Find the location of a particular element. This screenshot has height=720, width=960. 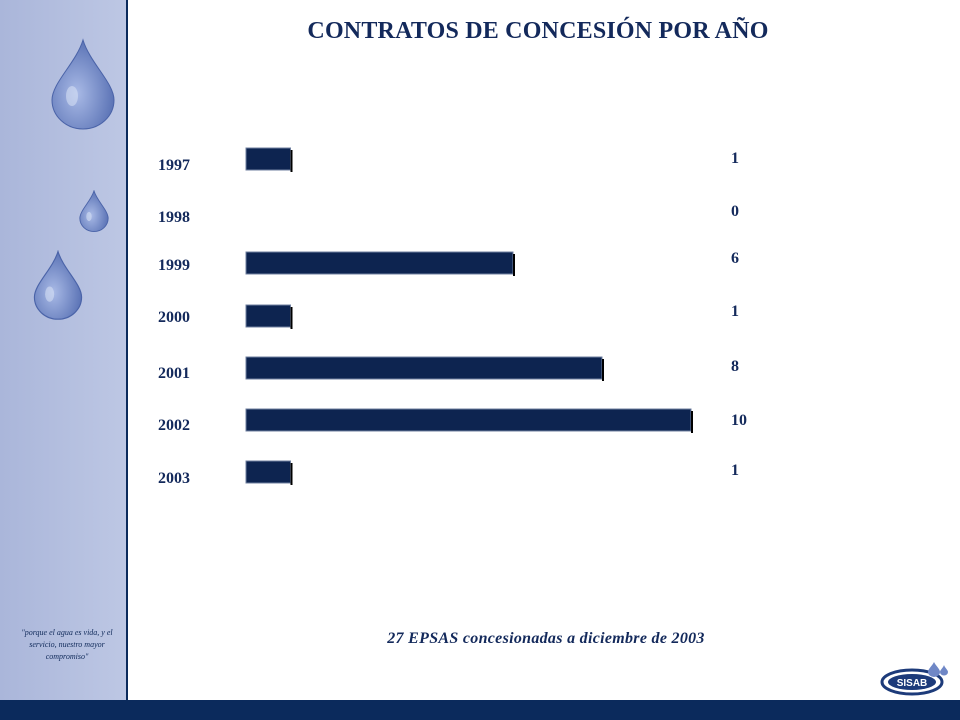

data-label: 8 is located at coordinates (735, 366).